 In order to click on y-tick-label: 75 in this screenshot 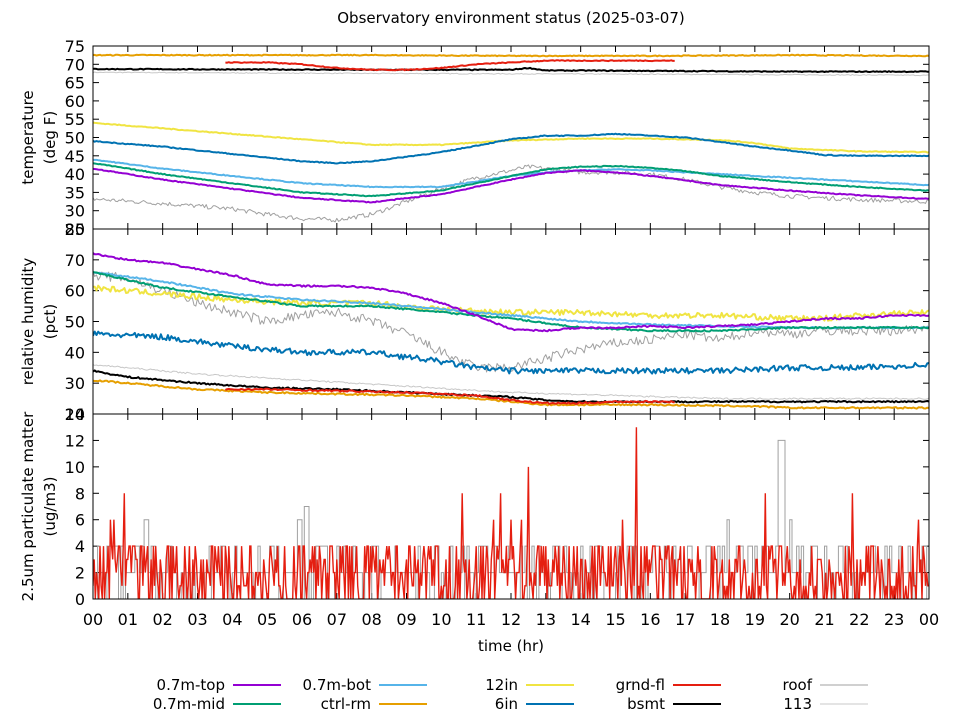, I will do `click(75, 46)`.